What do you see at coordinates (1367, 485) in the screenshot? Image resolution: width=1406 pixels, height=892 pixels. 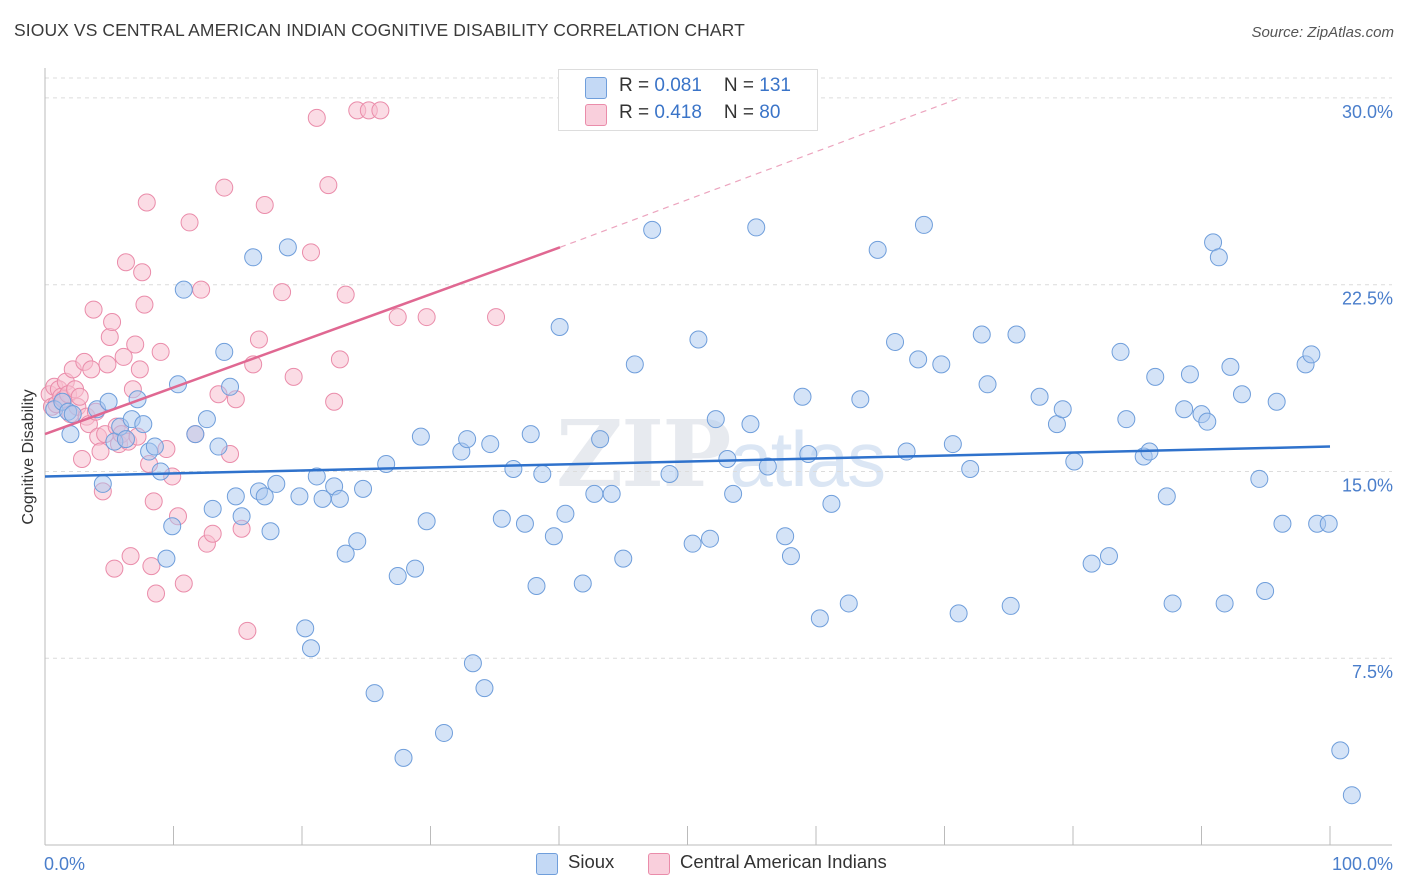 I see `y-tick-label: 15.0%` at bounding box center [1367, 485].